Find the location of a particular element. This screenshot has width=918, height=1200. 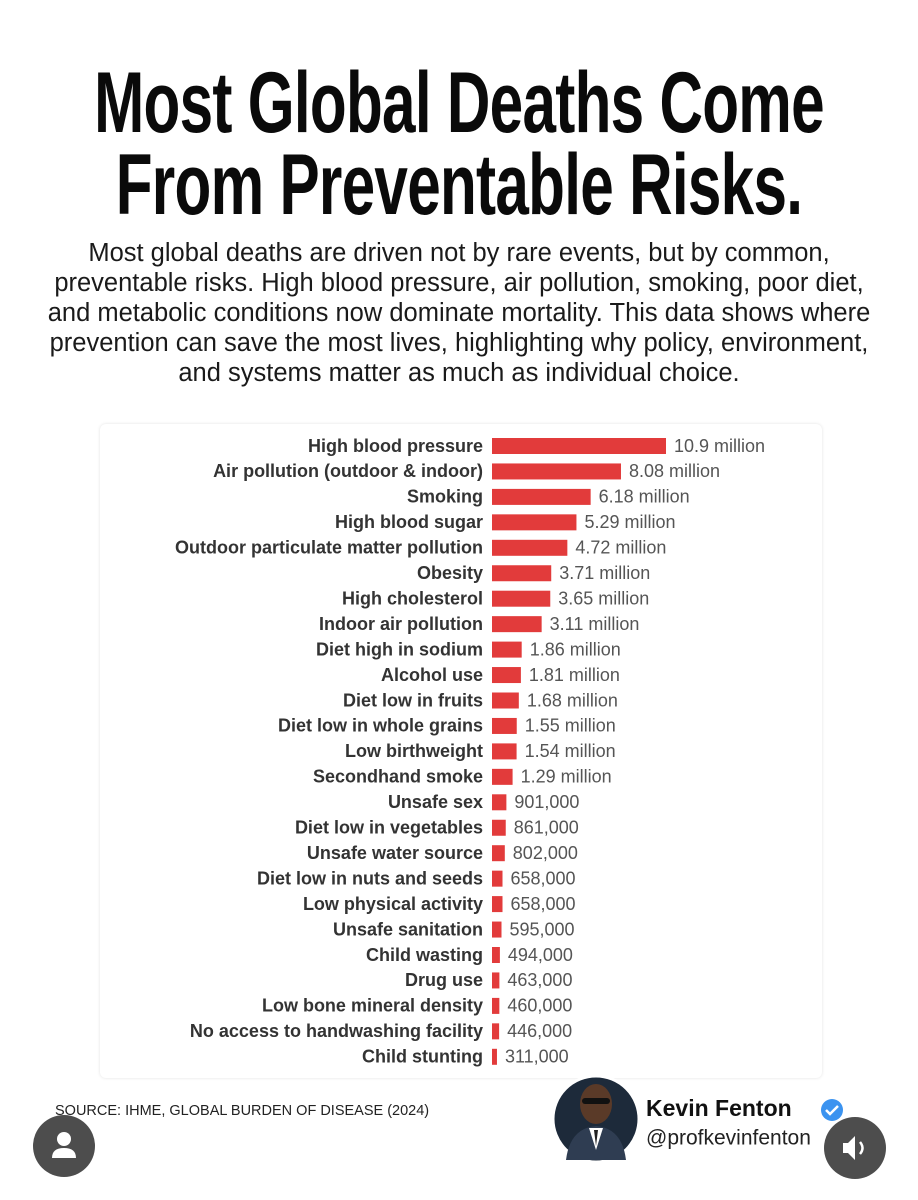

value-label: 3.65 million is located at coordinates (603, 598).